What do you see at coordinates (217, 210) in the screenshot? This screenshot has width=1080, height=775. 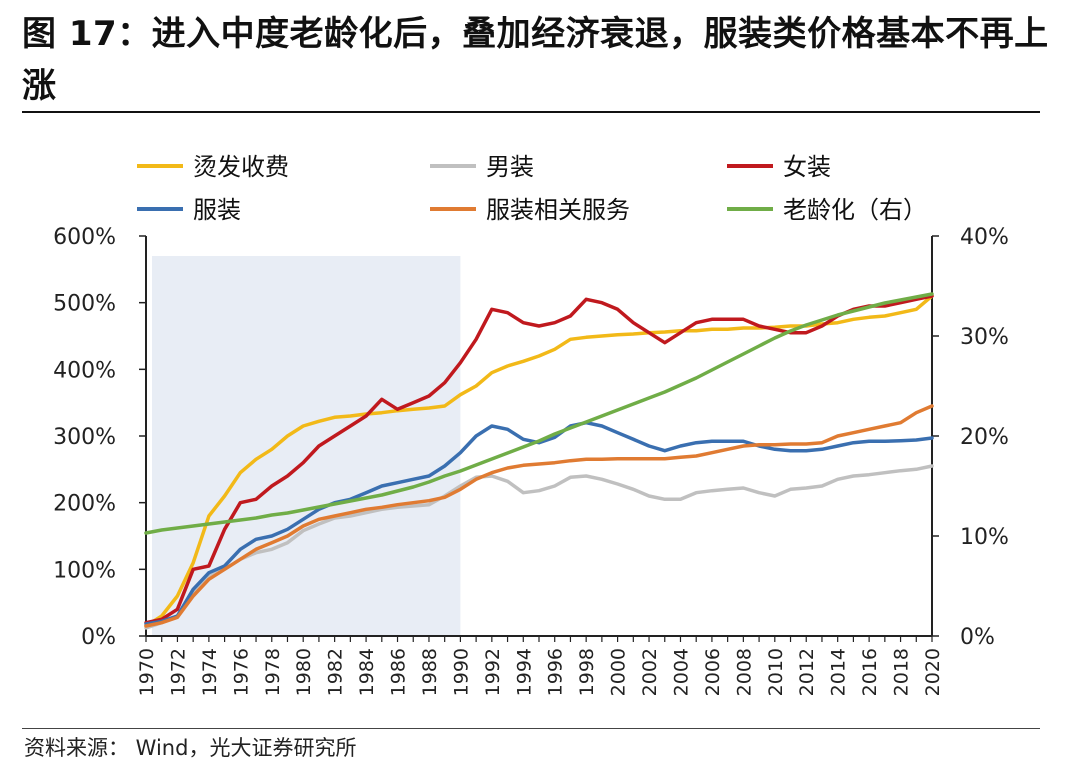 I see `legend-label-3: 服装` at bounding box center [217, 210].